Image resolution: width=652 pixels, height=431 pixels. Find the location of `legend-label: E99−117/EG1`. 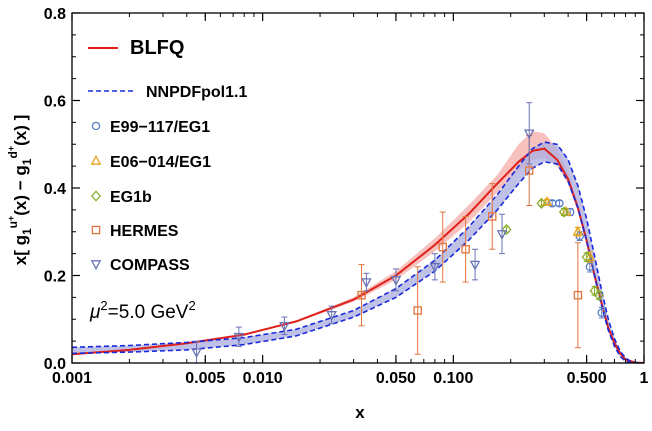

legend-label: E99−117/EG1 is located at coordinates (160, 127).